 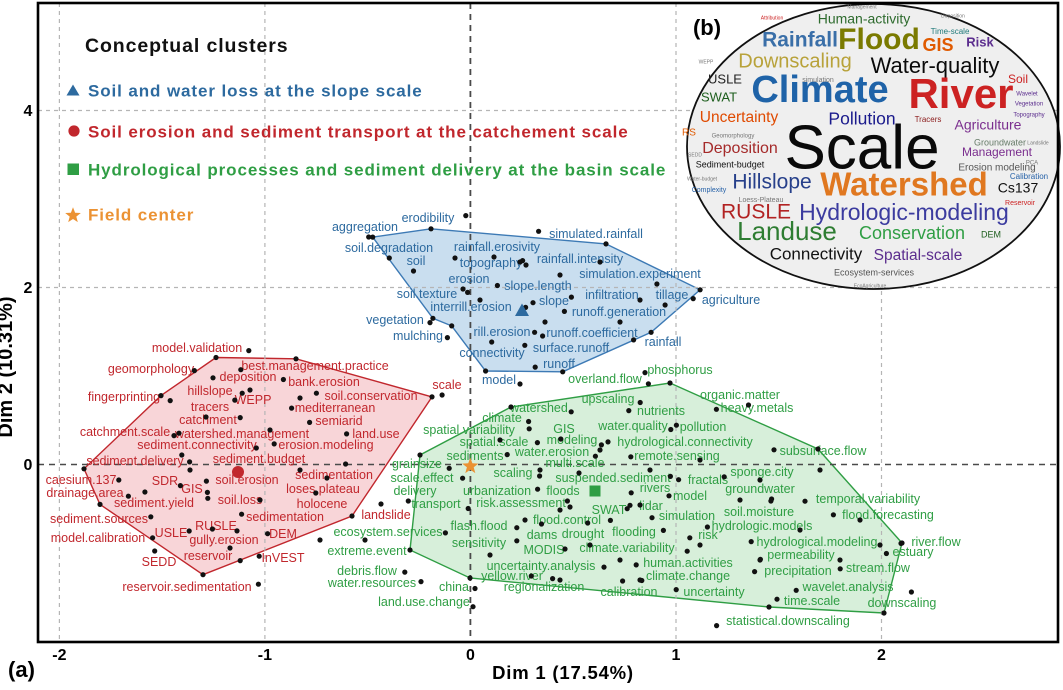 What do you see at coordinates (285, 517) in the screenshot?
I see `svg-text: sedimentation` at bounding box center [285, 517].